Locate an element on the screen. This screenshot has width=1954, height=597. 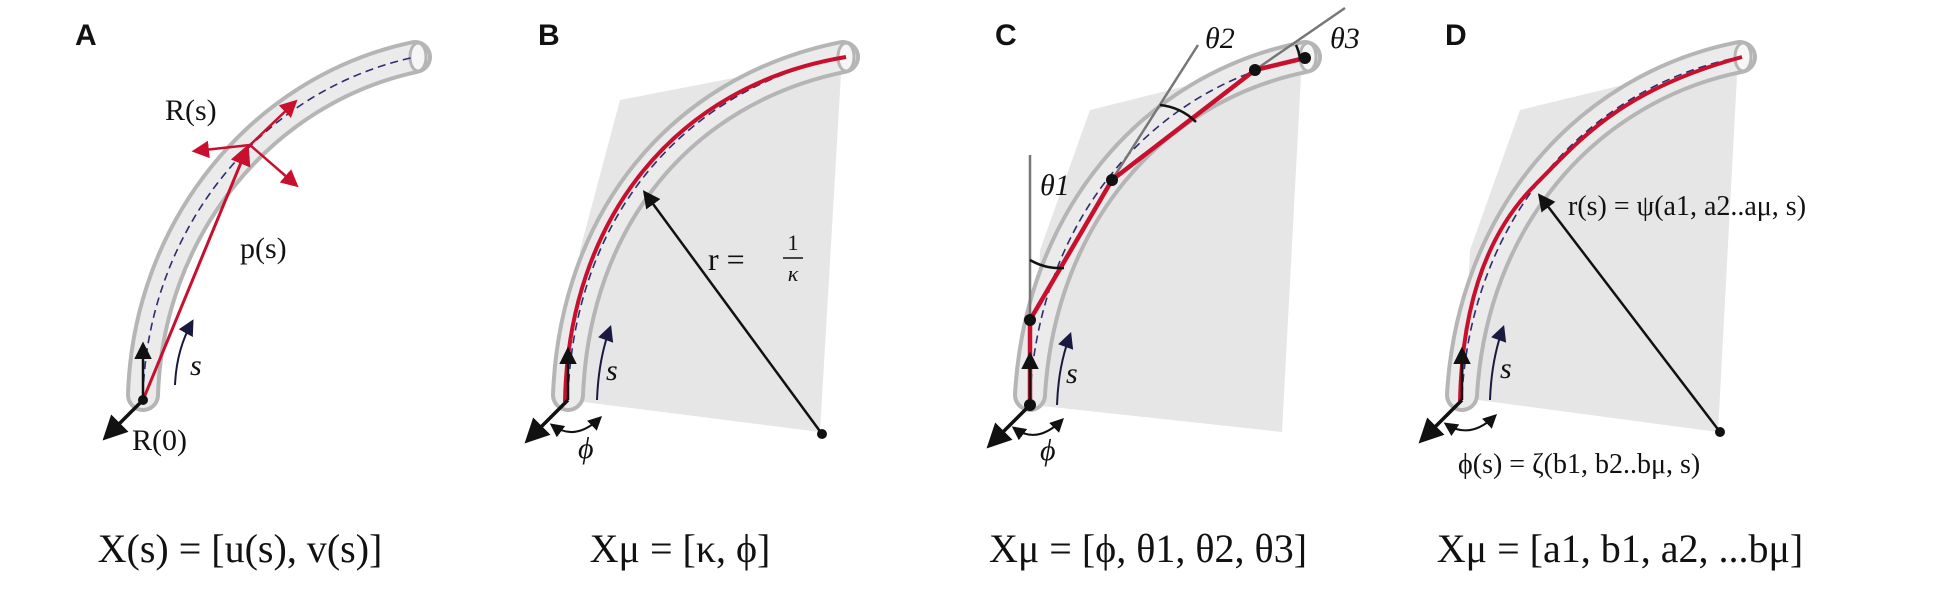
rod-c is located at coordinates (1167, 226).